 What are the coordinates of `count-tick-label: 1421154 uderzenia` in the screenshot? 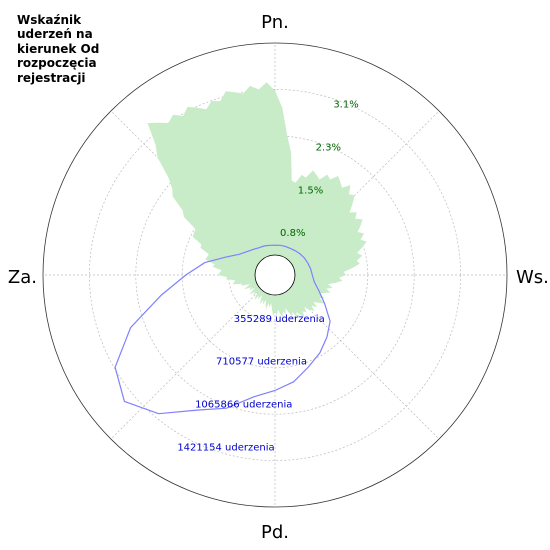 It's located at (225, 447).